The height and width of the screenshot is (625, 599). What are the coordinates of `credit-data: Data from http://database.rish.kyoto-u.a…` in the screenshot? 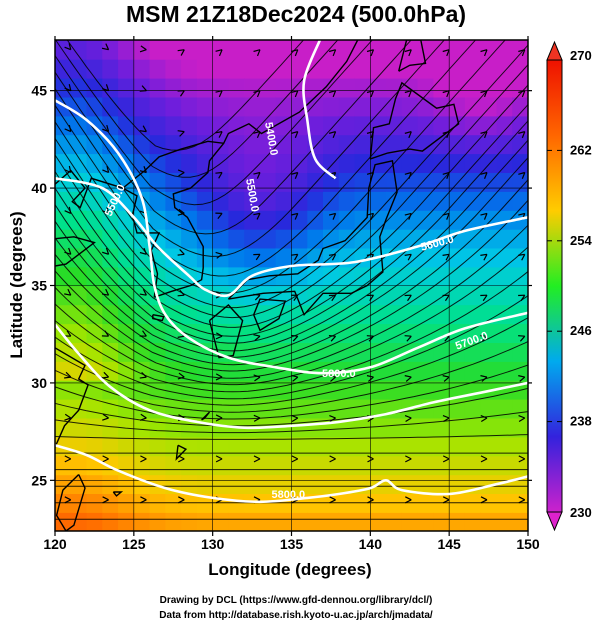 It's located at (296, 615).